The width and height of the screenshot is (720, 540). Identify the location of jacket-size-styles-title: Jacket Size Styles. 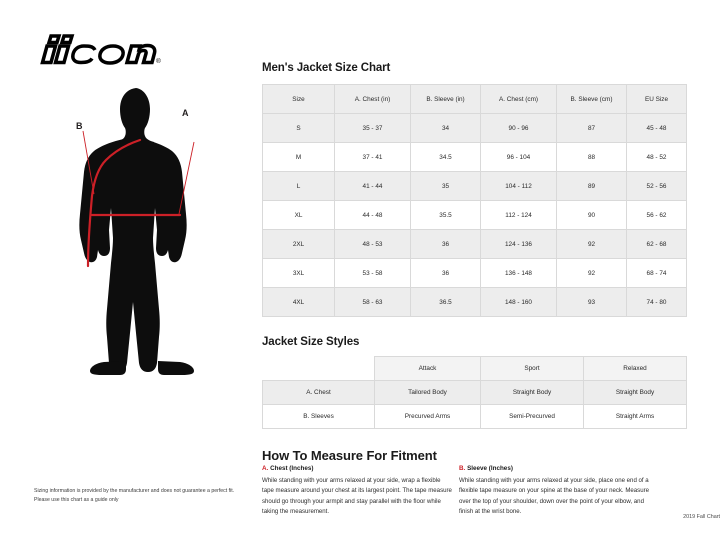
(311, 342).